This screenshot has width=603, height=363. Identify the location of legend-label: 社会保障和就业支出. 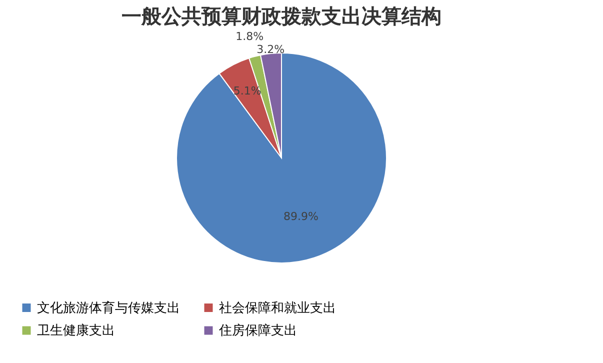
(277, 308).